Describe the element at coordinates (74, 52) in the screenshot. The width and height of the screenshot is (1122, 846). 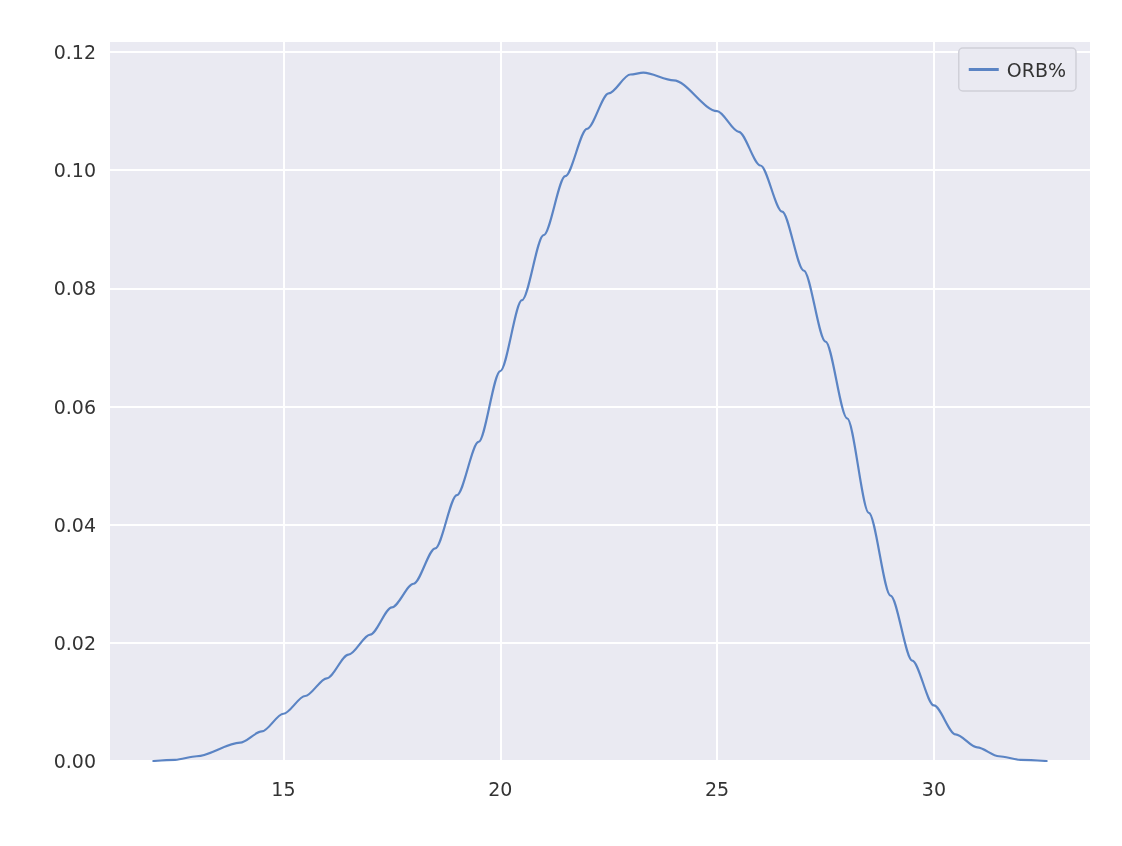
I see `y-tick-label: 0.12` at that location.